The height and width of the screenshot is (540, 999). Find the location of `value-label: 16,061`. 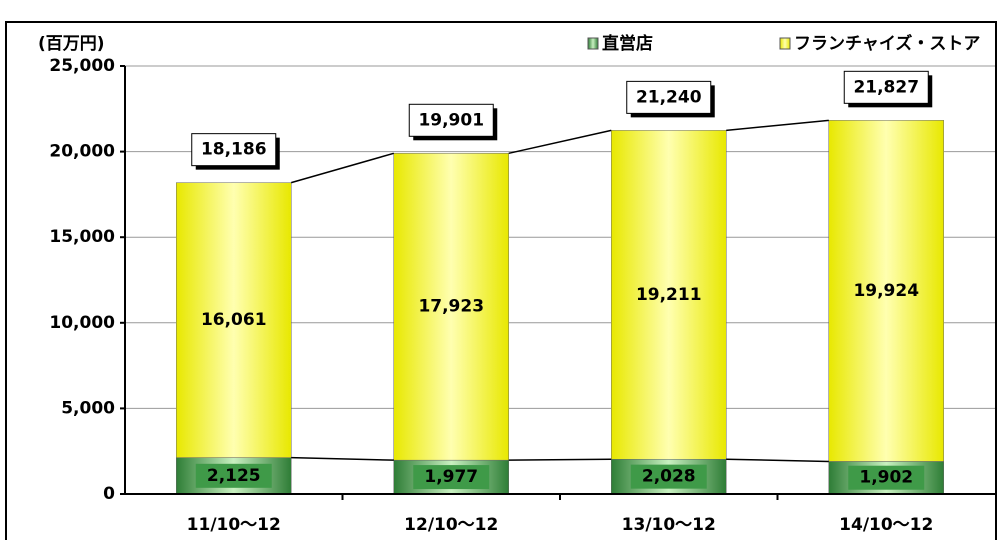

value-label: 16,061 is located at coordinates (234, 320).